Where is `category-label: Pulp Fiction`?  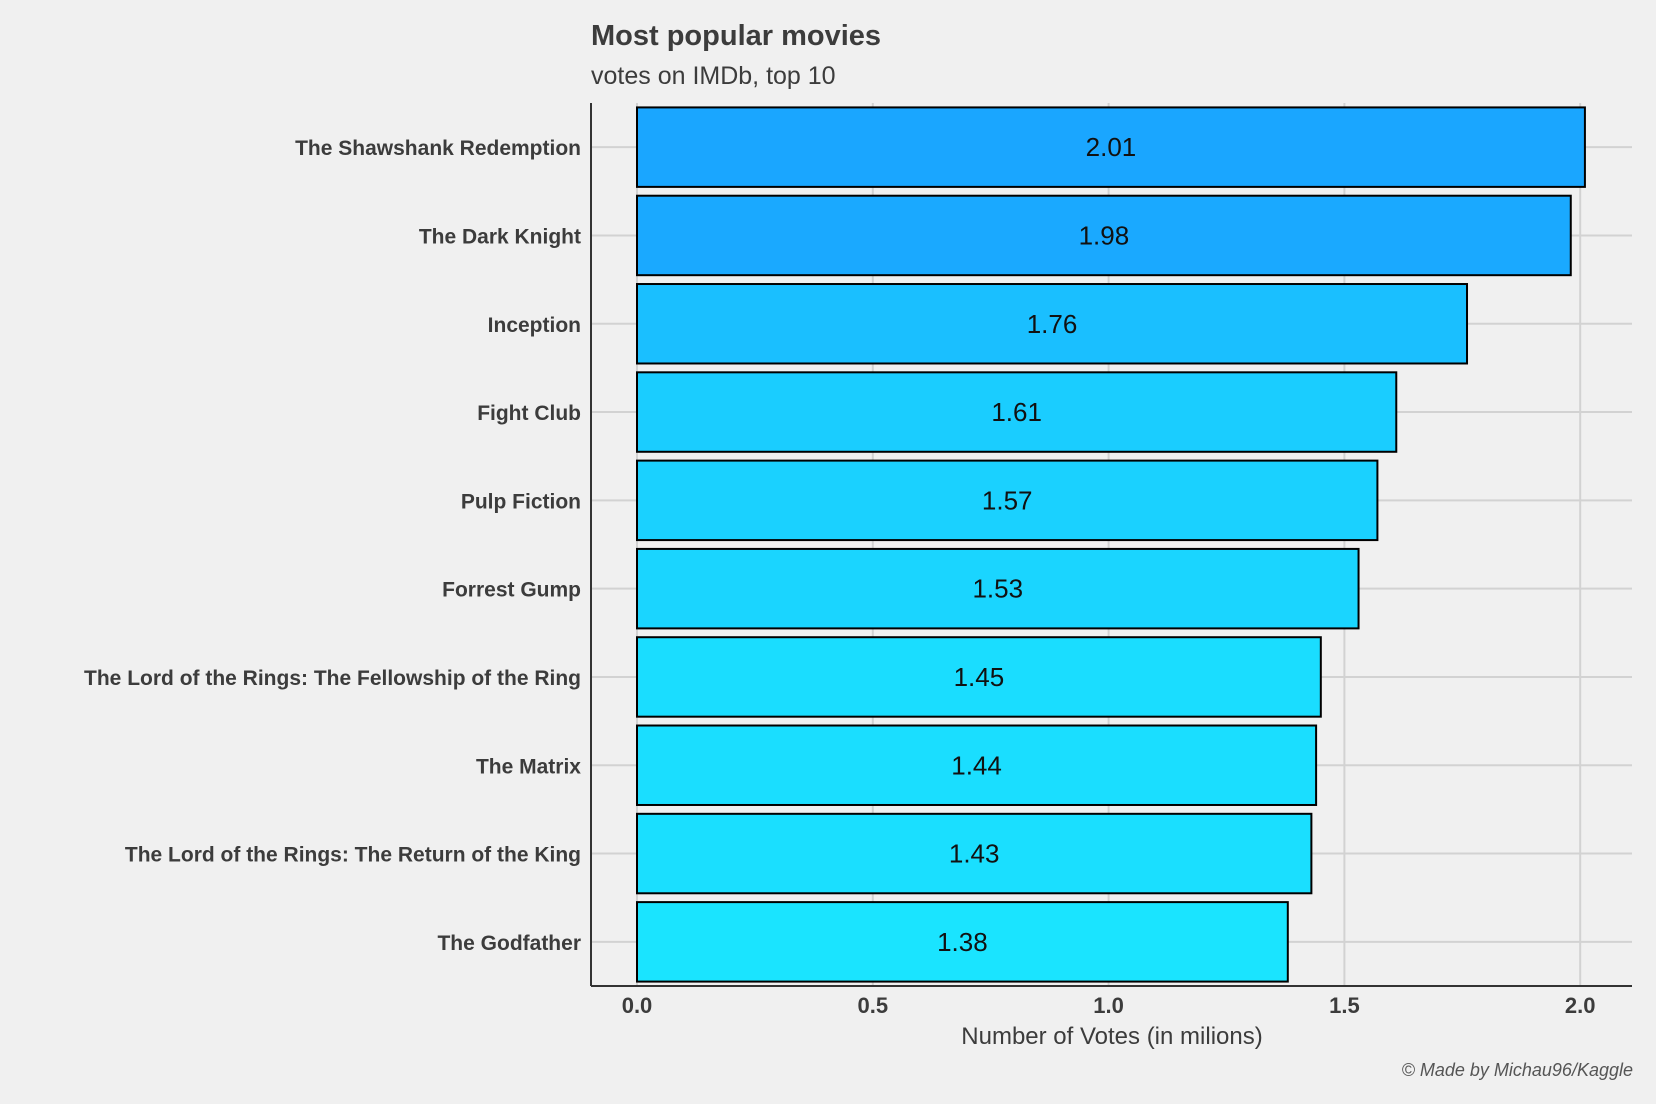 category-label: Pulp Fiction is located at coordinates (521, 501).